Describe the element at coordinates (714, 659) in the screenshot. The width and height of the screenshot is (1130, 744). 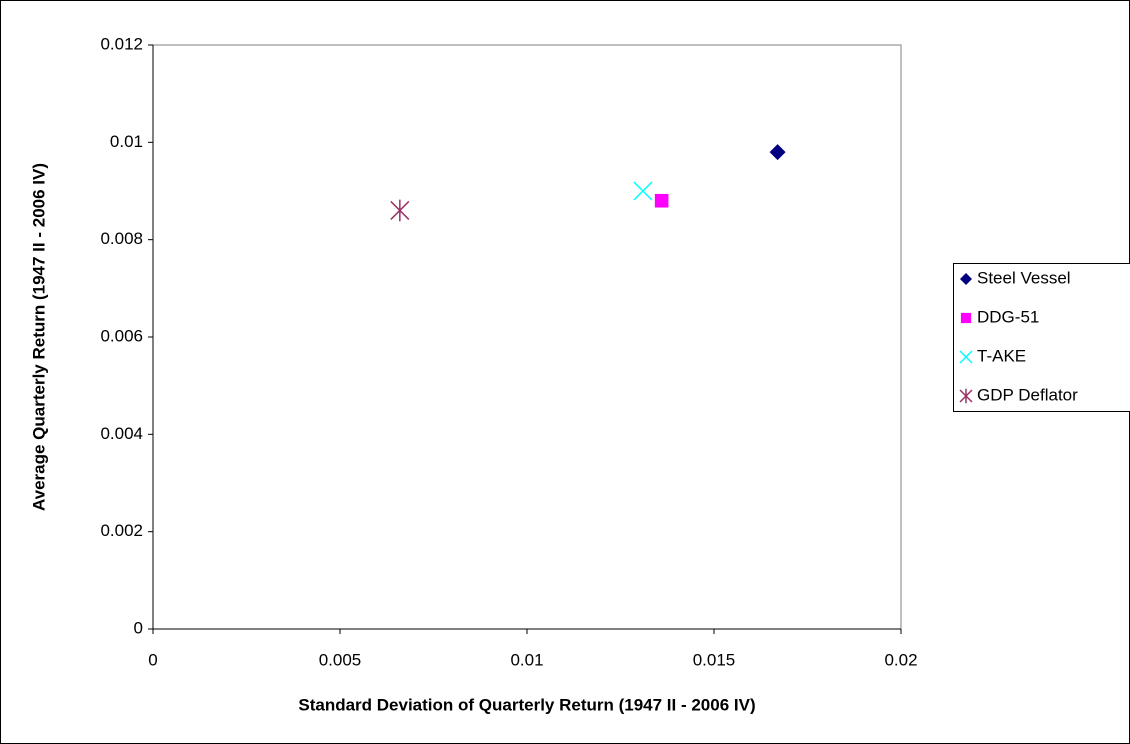
I see `x-tick-label: 0.015` at that location.